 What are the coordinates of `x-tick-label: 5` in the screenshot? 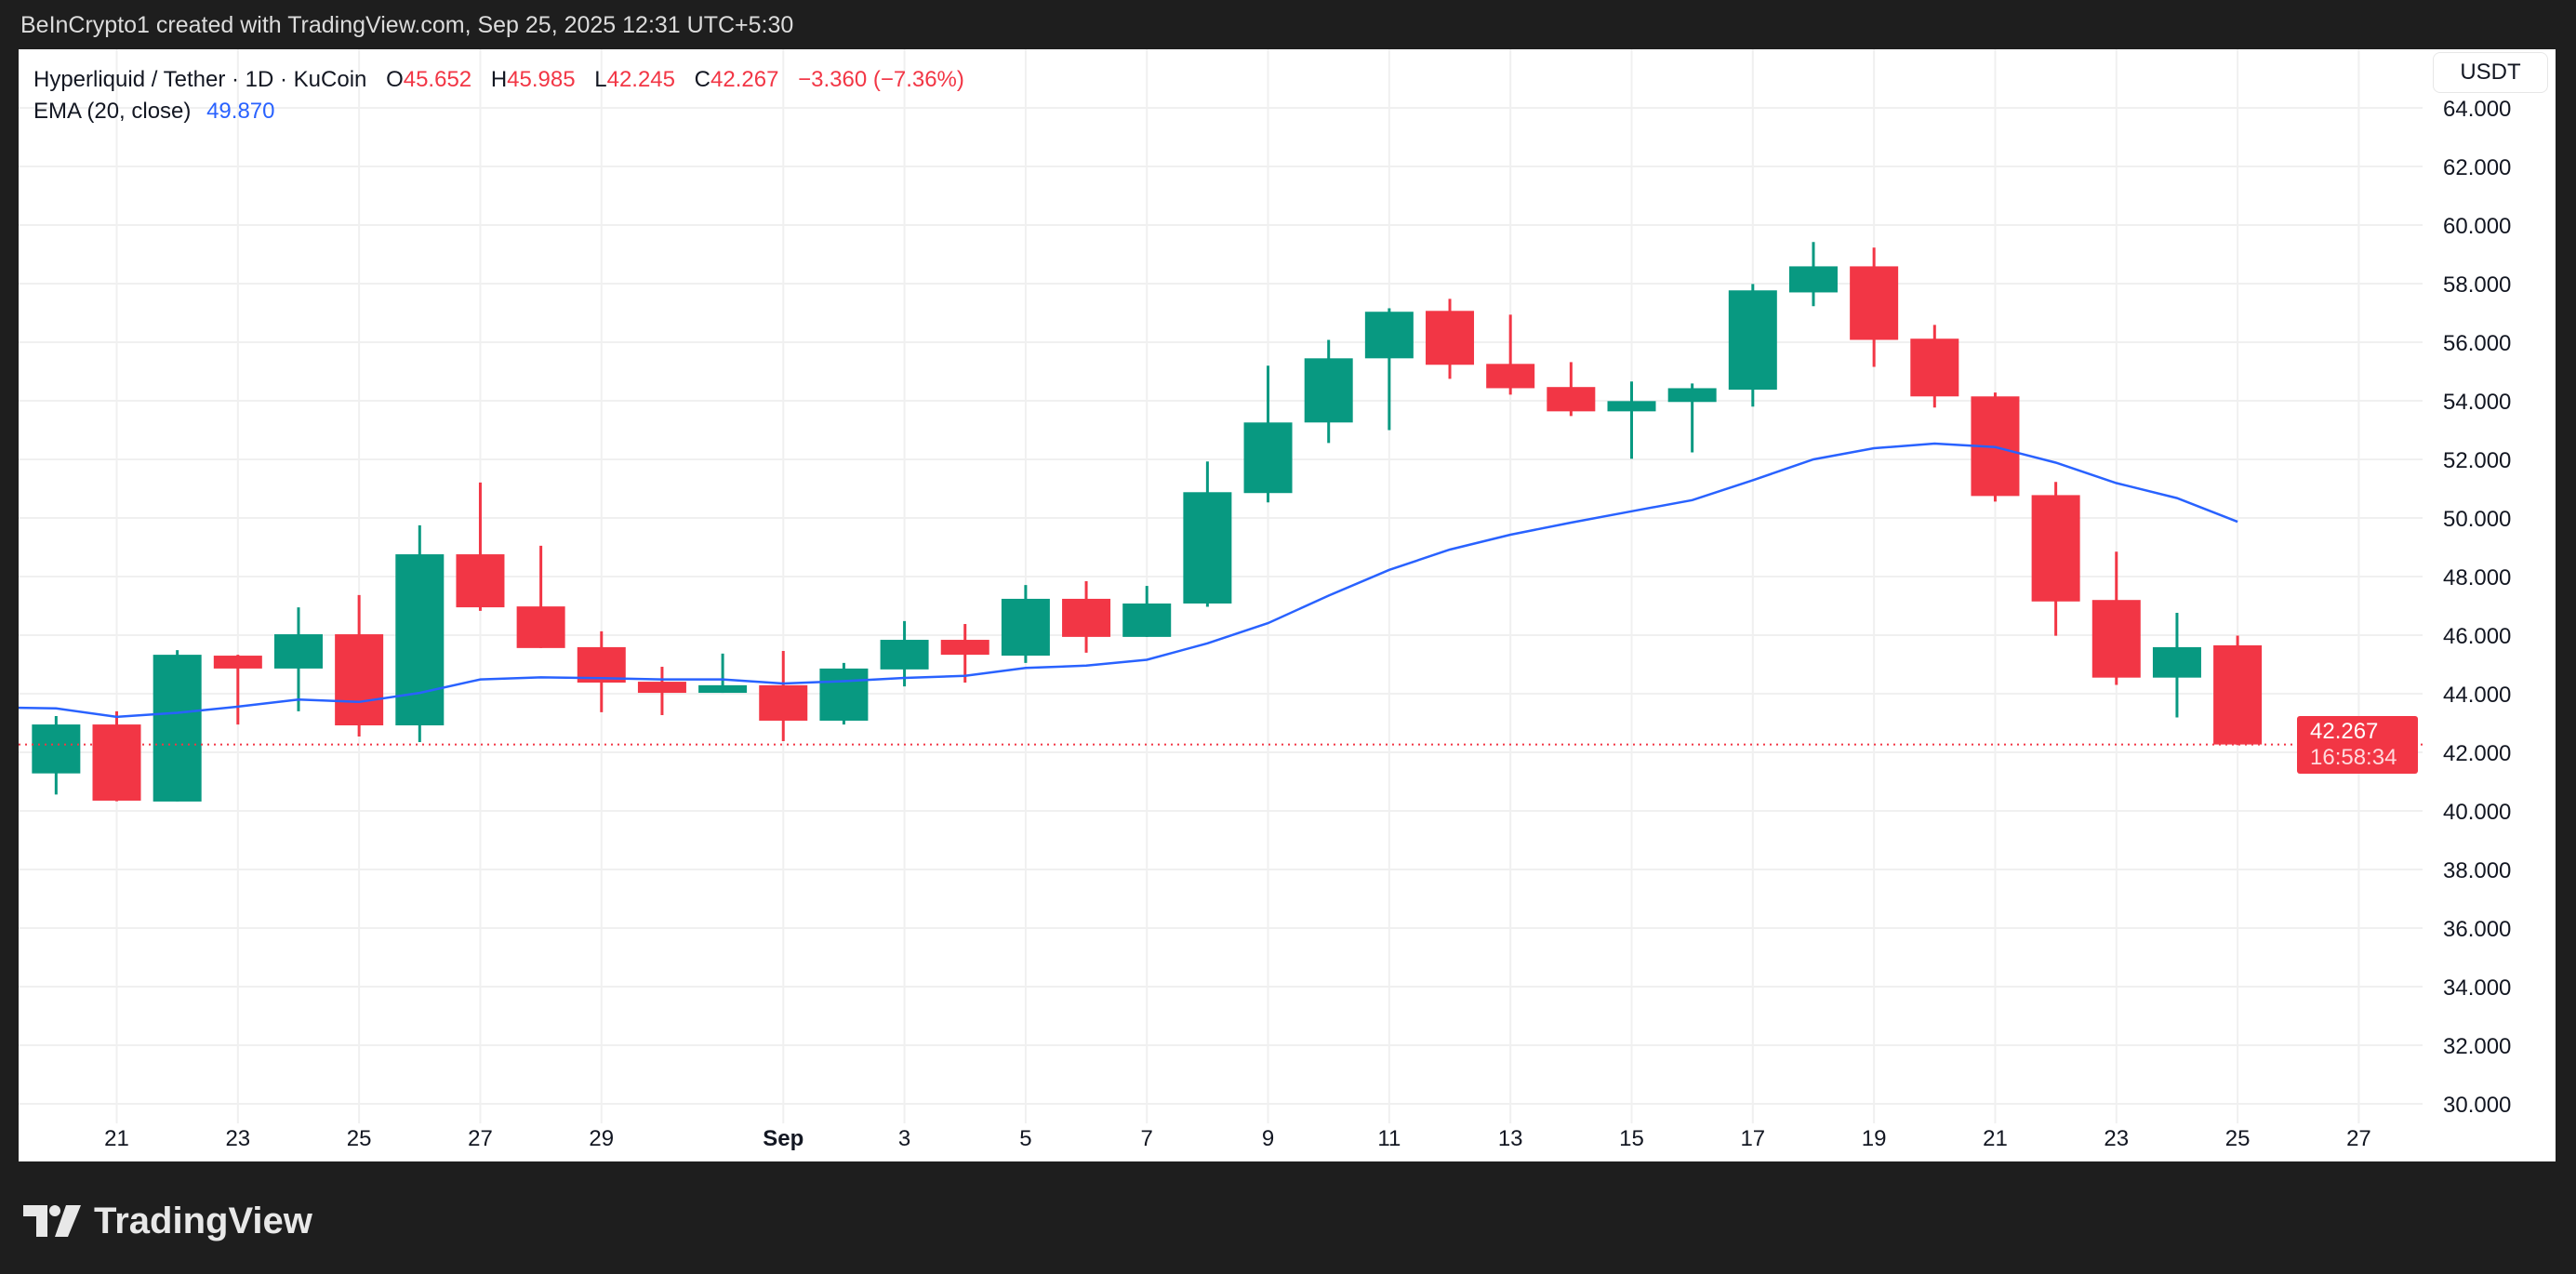 It's located at (1025, 1138).